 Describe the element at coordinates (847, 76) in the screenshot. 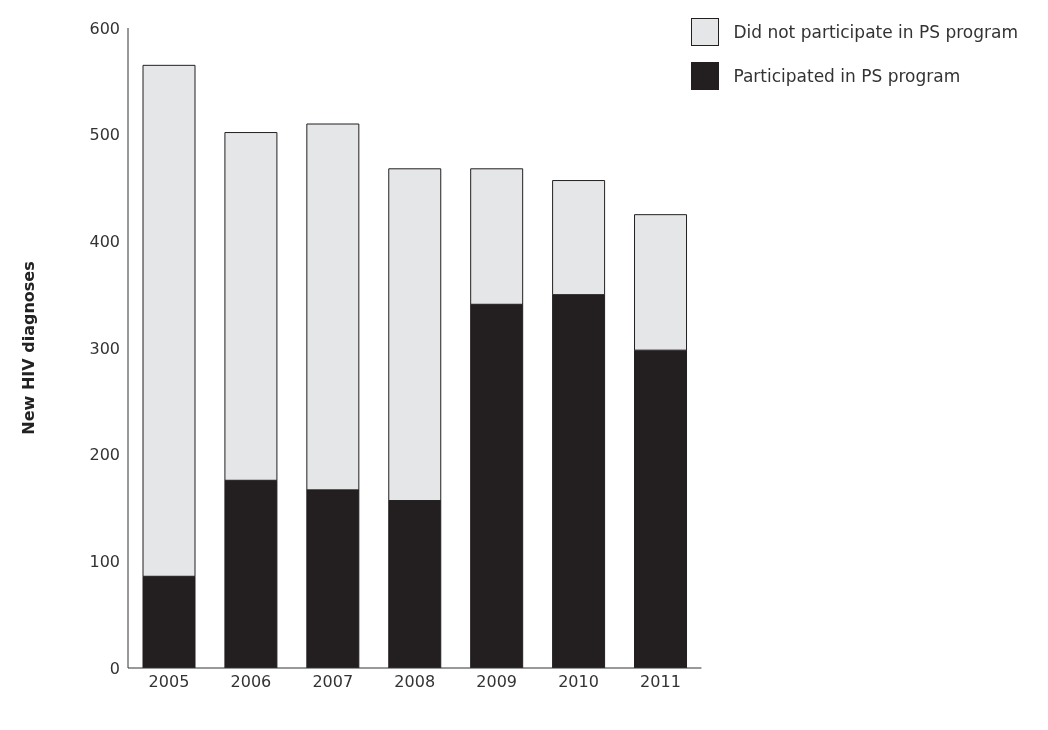

I see `legend-label: Participated in PS program` at that location.